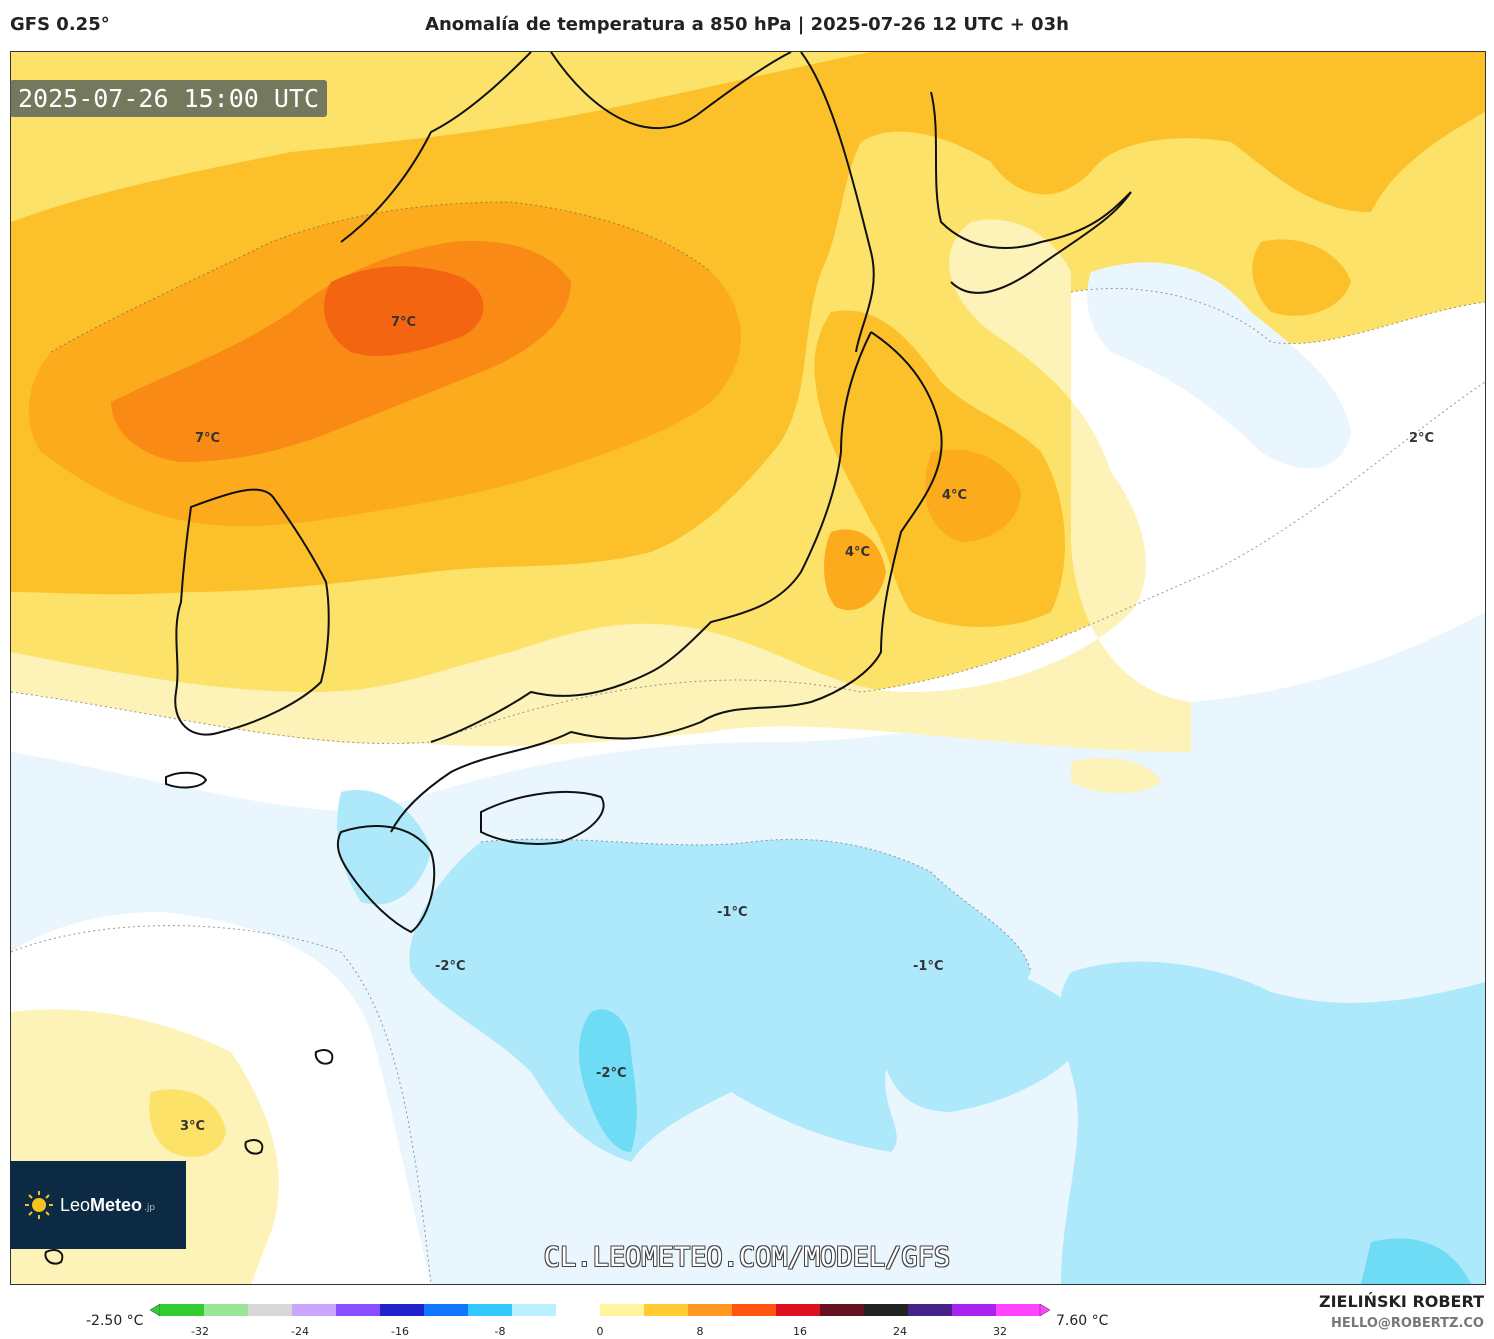 Image resolution: width=1494 pixels, height=1339 pixels. Describe the element at coordinates (1082, 1321) in the screenshot. I see `colorbar-max-label: 7.60 °C` at that location.